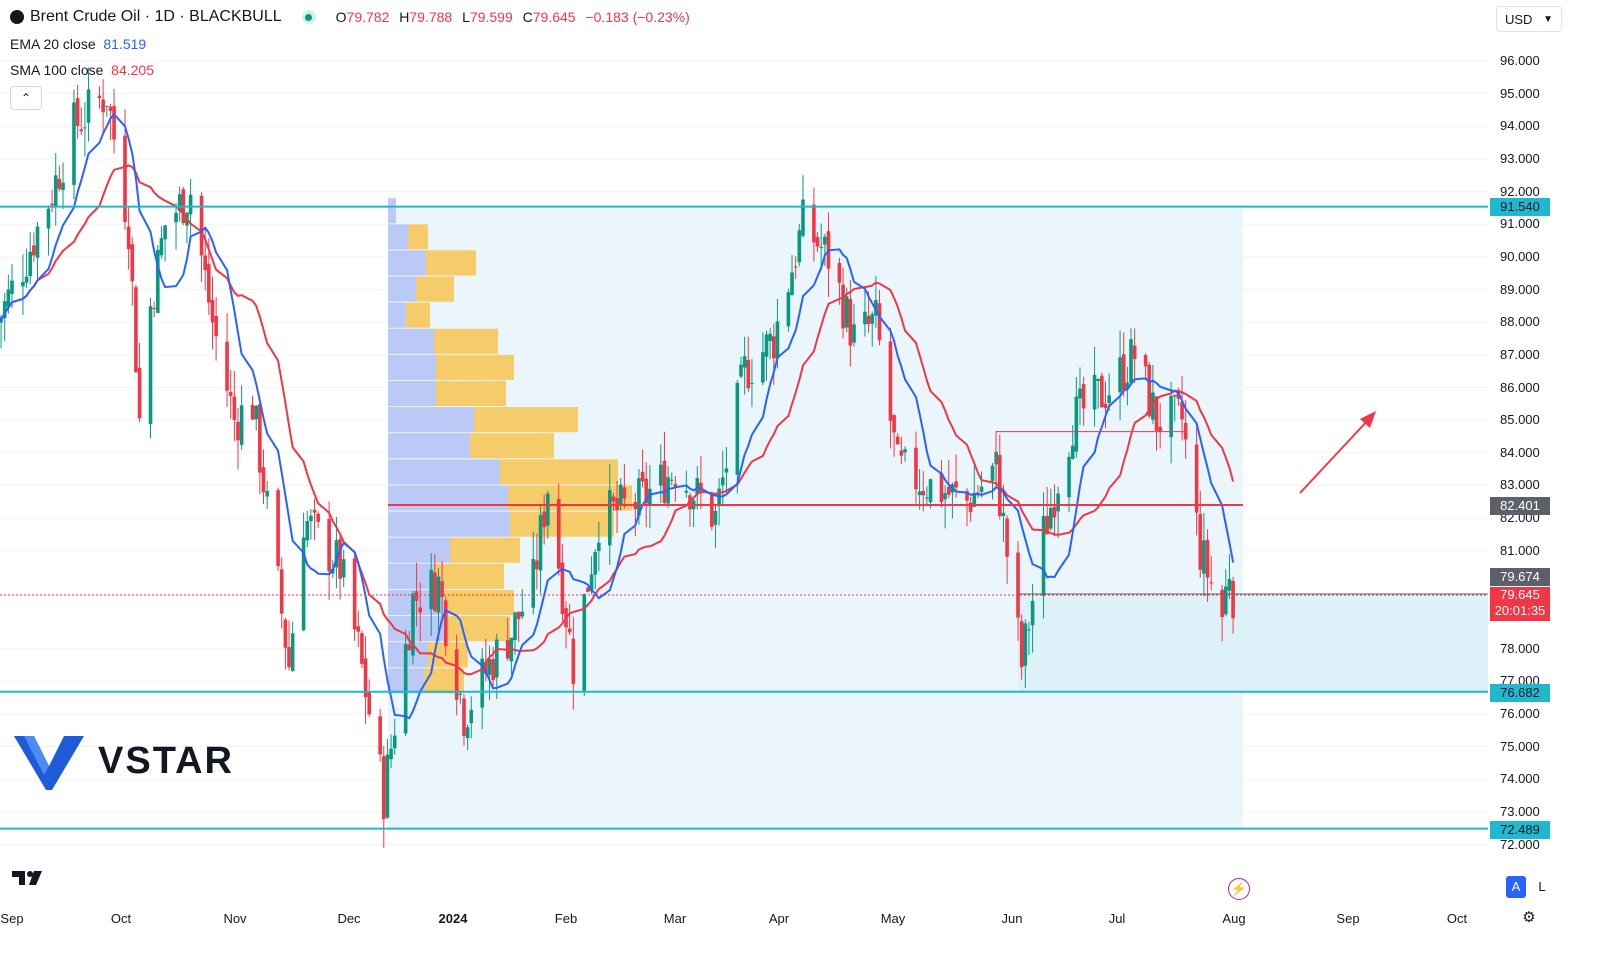  What do you see at coordinates (1520, 387) in the screenshot?
I see `price-tick: 86.000` at bounding box center [1520, 387].